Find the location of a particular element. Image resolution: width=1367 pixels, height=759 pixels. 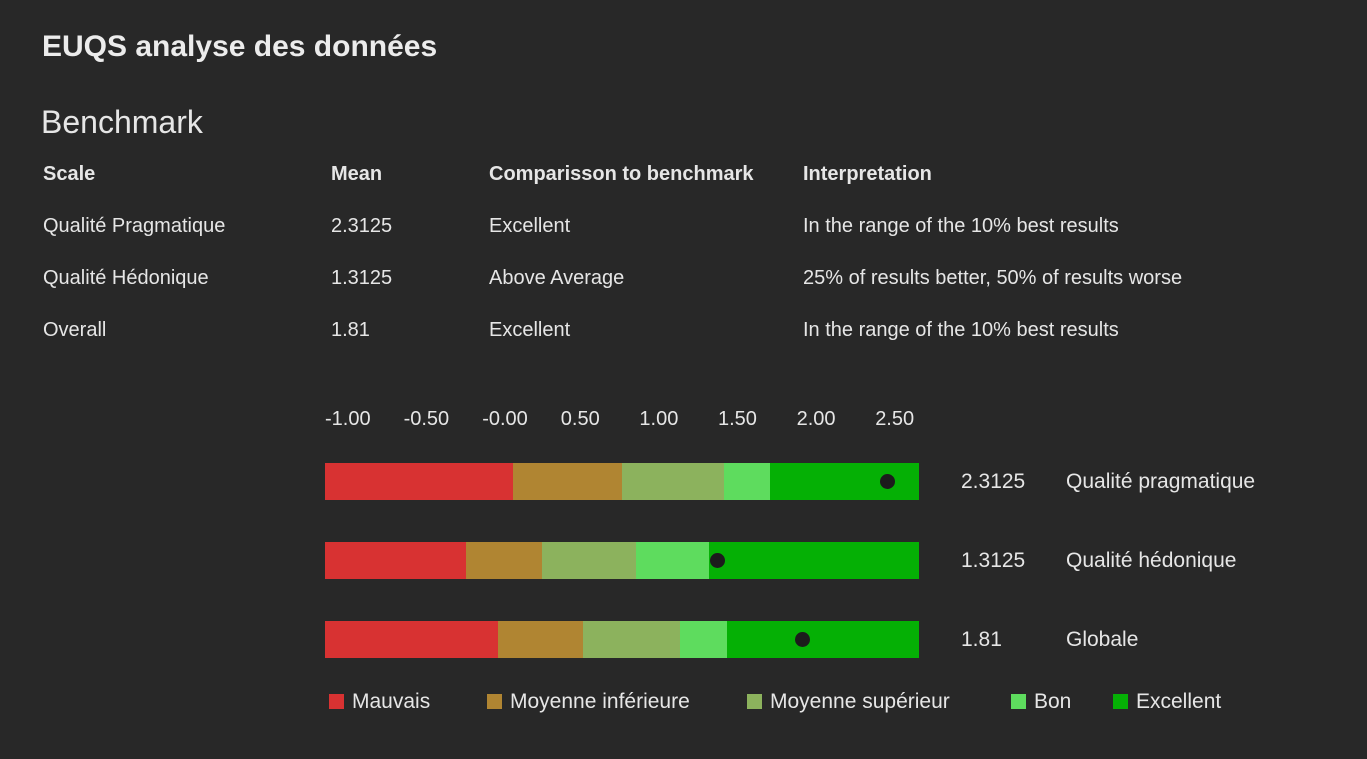

axis-tick-label: 1.00 is located at coordinates (659, 419).